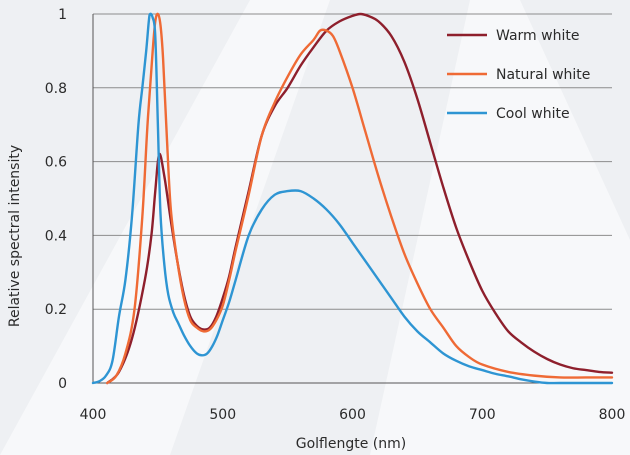 This screenshot has height=455, width=630. I want to click on y-tick-label: 0, so click(62, 384).